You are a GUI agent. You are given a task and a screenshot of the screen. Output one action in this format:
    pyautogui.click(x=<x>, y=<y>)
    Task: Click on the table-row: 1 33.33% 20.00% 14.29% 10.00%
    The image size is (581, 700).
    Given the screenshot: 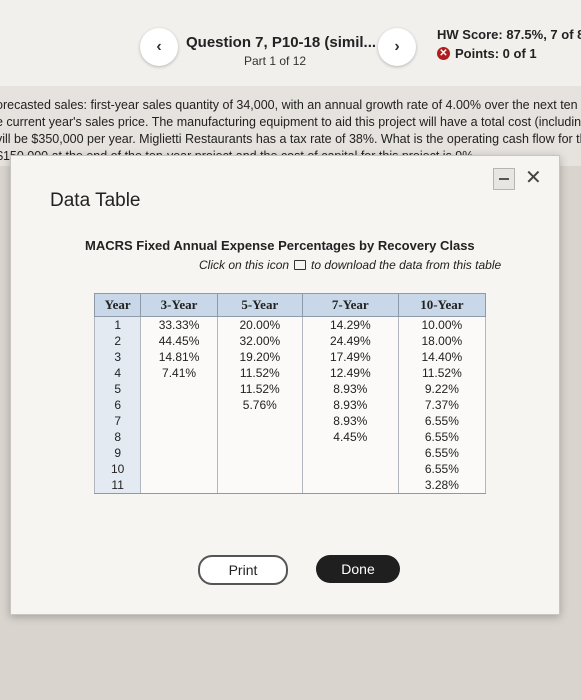 What is the action you would take?
    pyautogui.click(x=290, y=324)
    